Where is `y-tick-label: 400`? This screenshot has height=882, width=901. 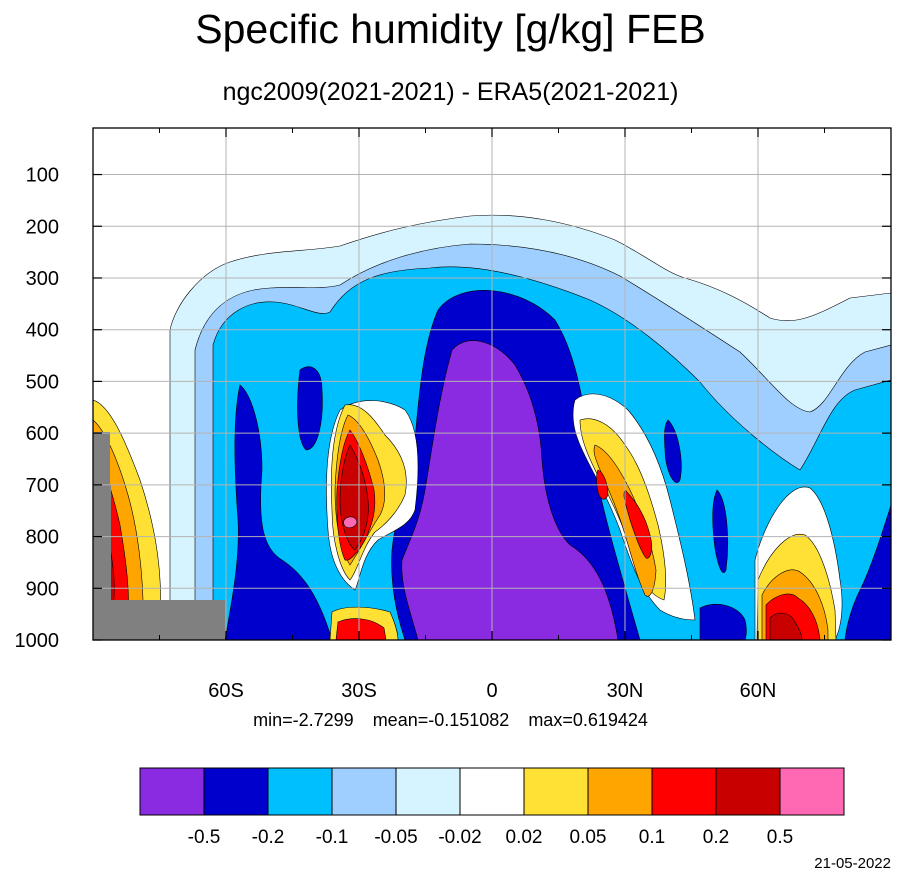
y-tick-label: 400 is located at coordinates (42, 331).